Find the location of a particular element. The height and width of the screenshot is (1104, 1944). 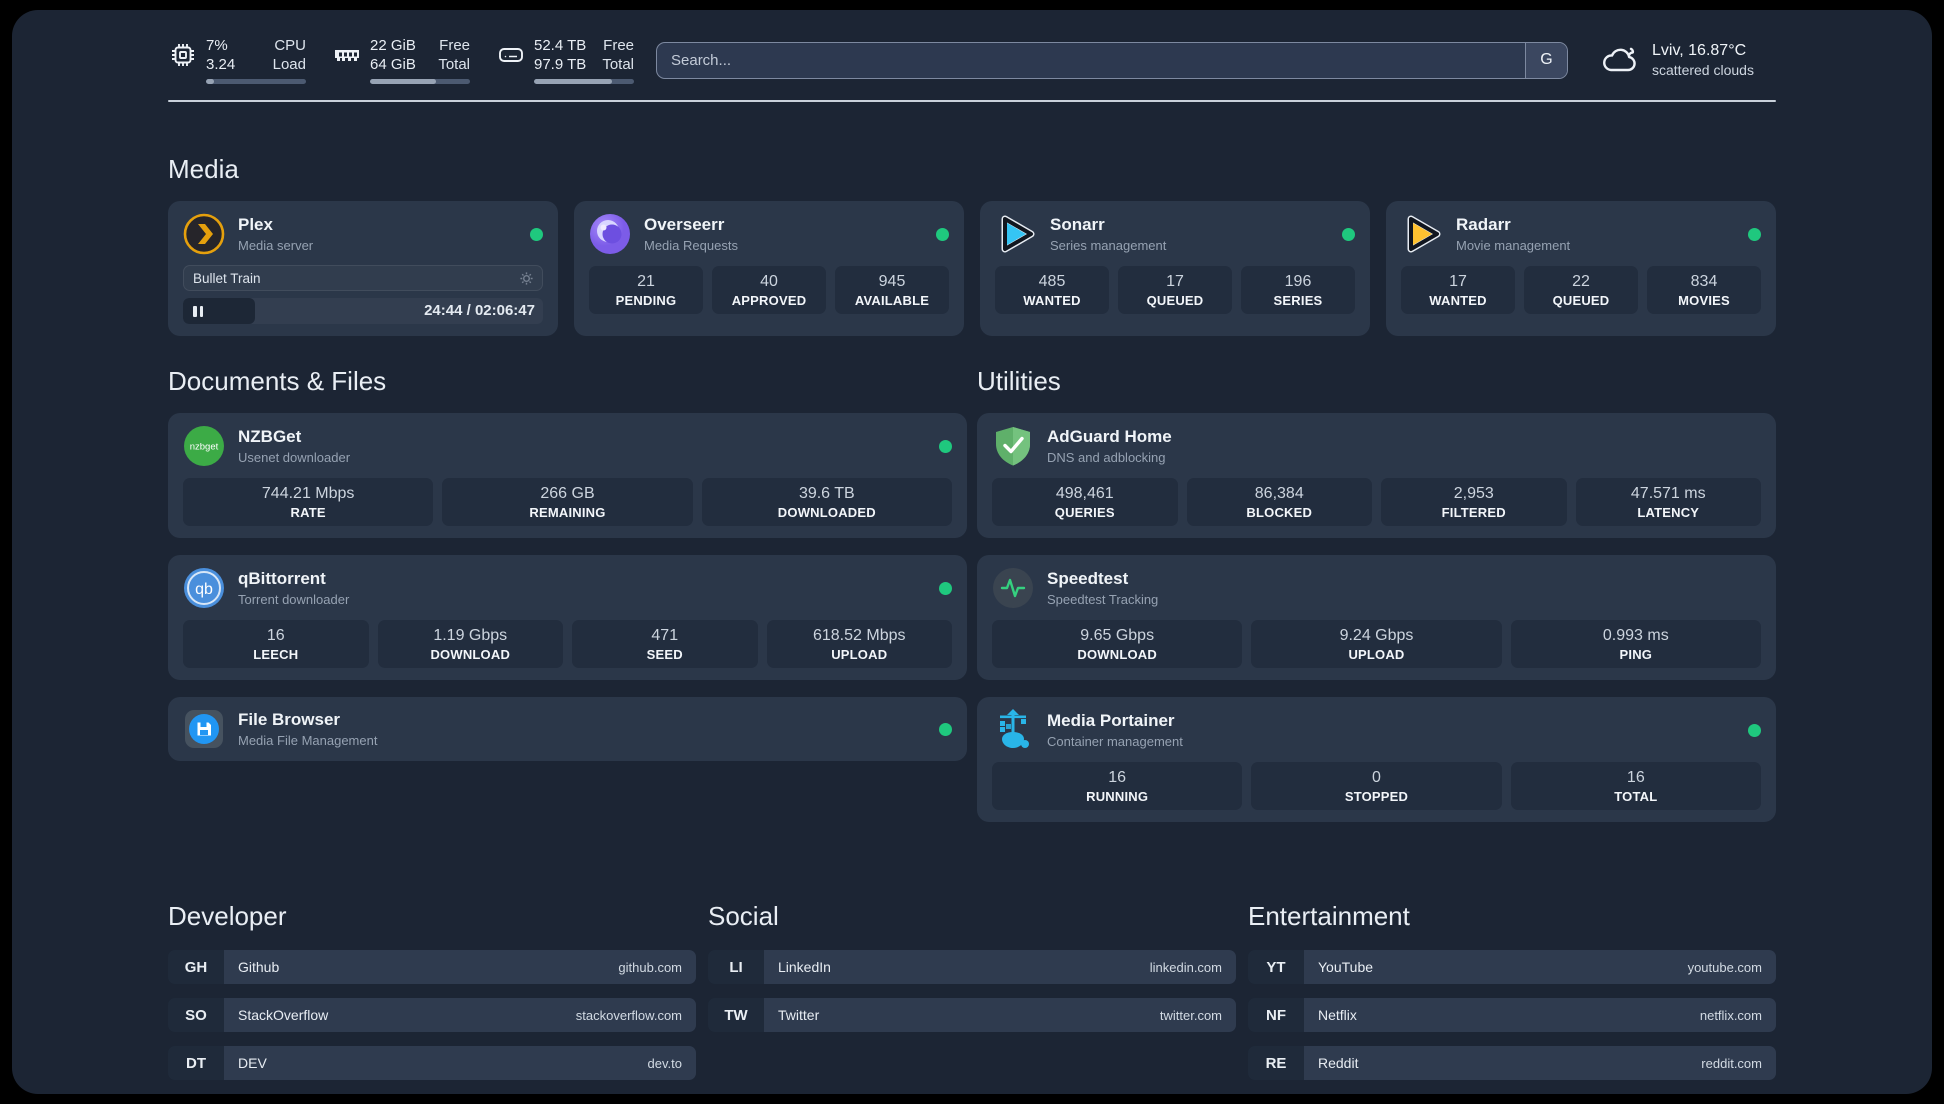

stat-upload: 618.52 Mbps UPLOAD is located at coordinates (859, 644).